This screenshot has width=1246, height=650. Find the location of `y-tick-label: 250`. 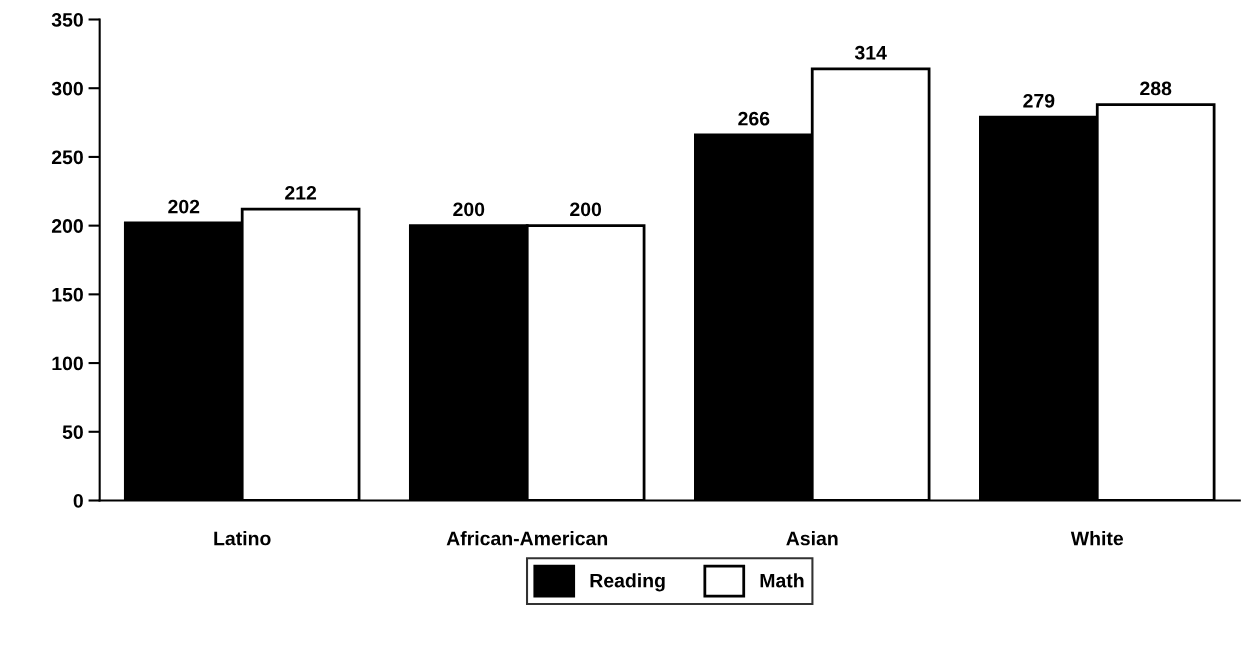

y-tick-label: 250 is located at coordinates (67, 157).